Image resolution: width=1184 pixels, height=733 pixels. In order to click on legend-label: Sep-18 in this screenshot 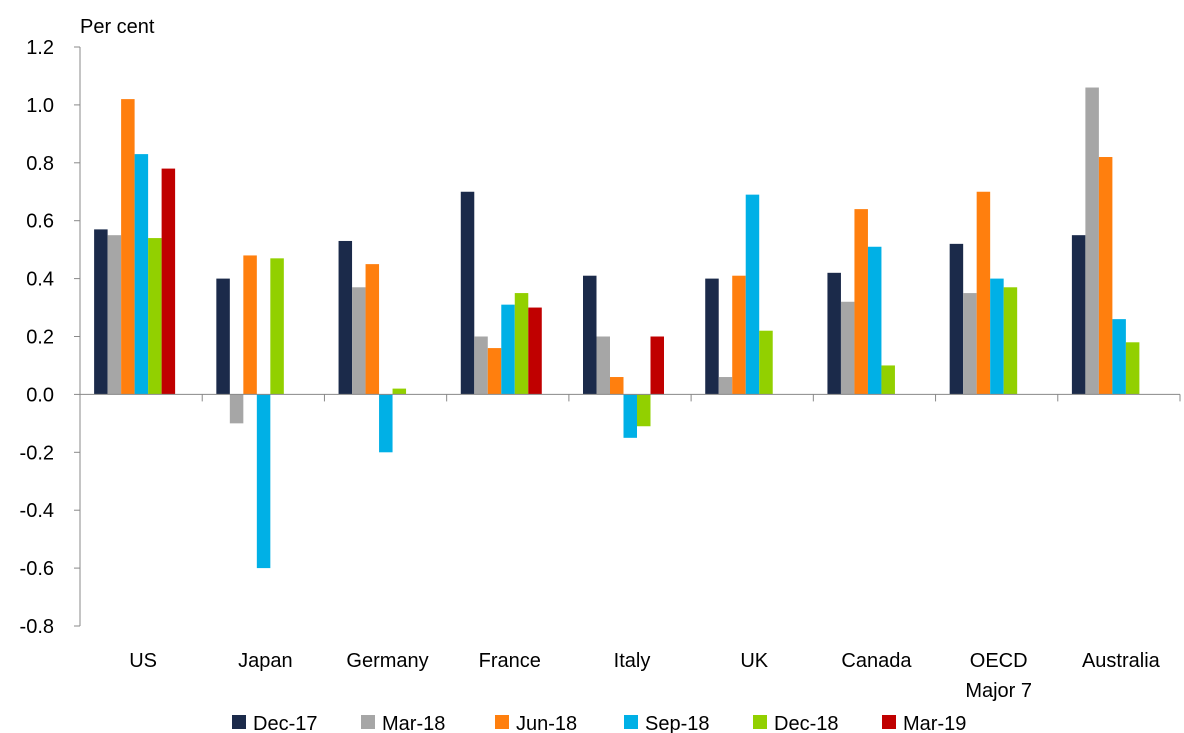, I will do `click(677, 723)`.